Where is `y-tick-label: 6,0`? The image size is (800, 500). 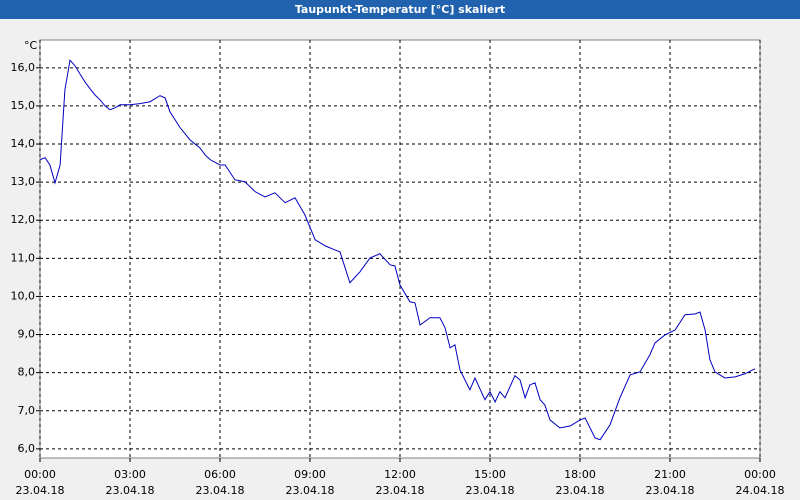
y-tick-label: 6,0 is located at coordinates (27, 448).